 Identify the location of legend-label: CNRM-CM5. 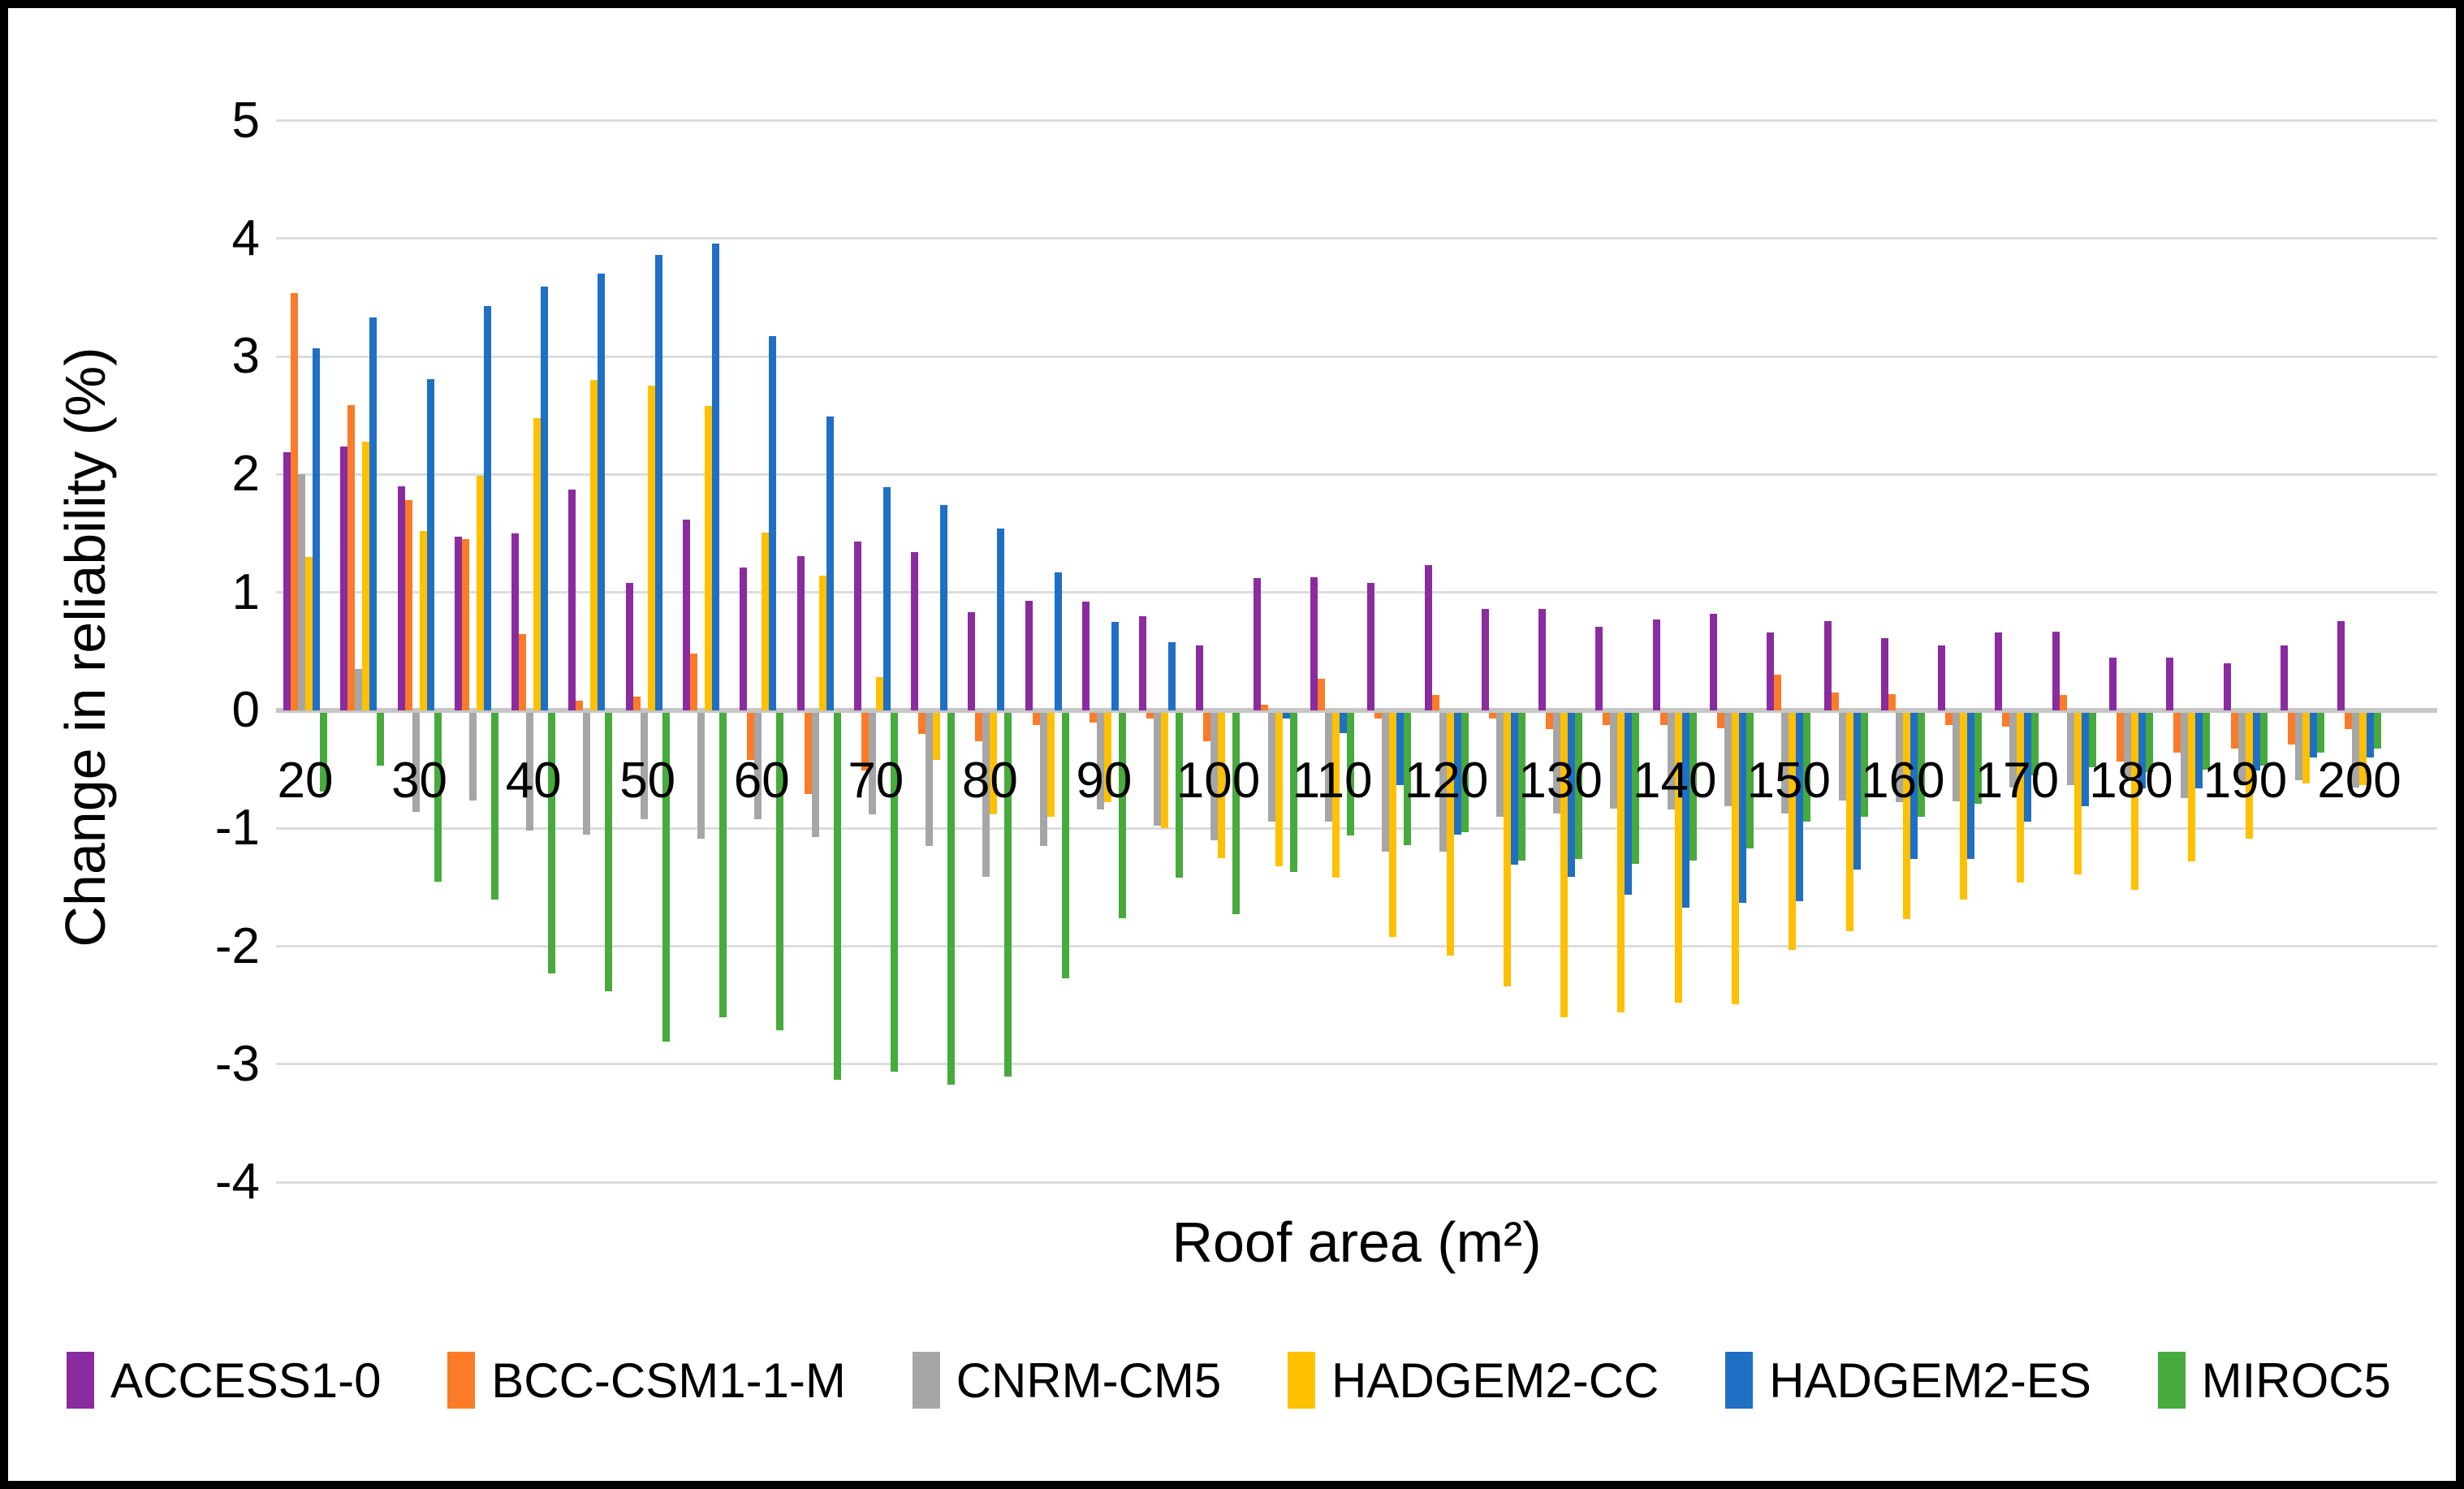
(1089, 1380).